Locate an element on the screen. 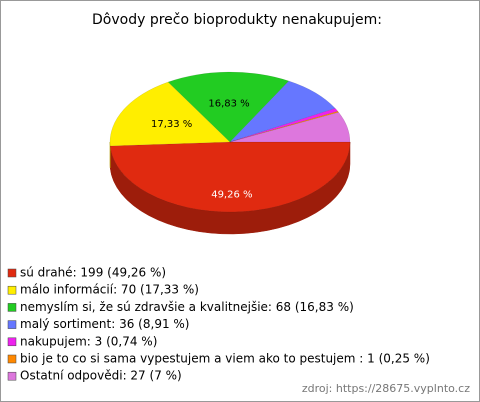 This screenshot has width=480, height=402. legend-label: nakupujem: 3 (0,74 %) is located at coordinates (88, 341).